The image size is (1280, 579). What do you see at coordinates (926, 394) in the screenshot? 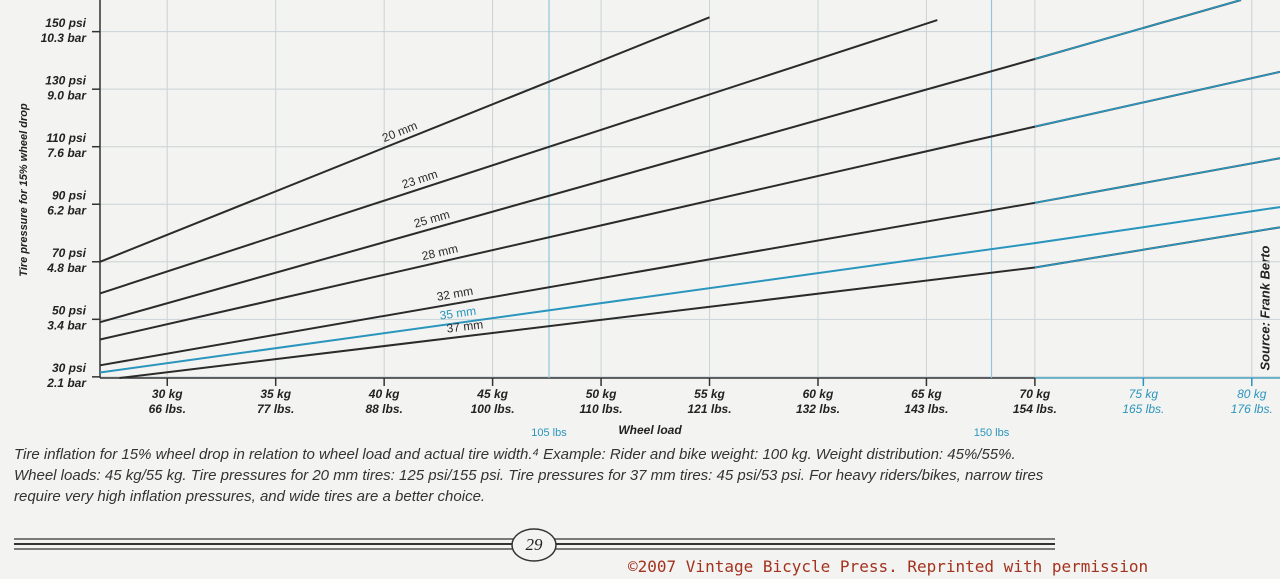
I see `x-tick-label: 65 kg` at bounding box center [926, 394].